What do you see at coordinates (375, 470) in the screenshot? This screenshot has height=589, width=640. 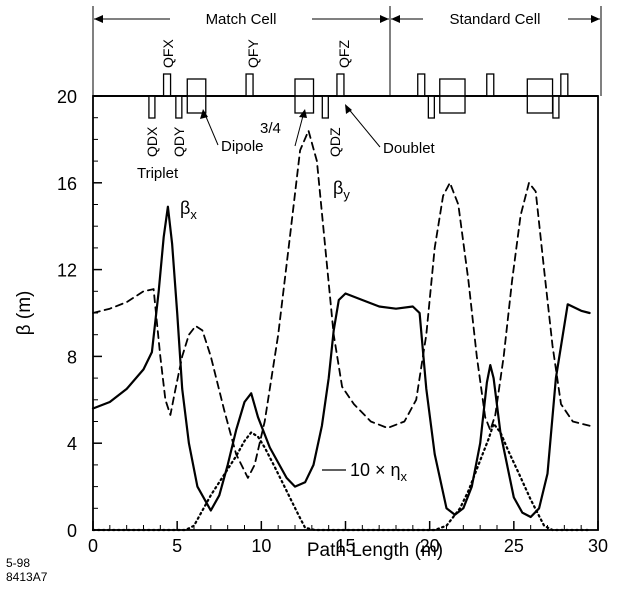 I see `series-label-eta-base: 10 × η` at bounding box center [375, 470].